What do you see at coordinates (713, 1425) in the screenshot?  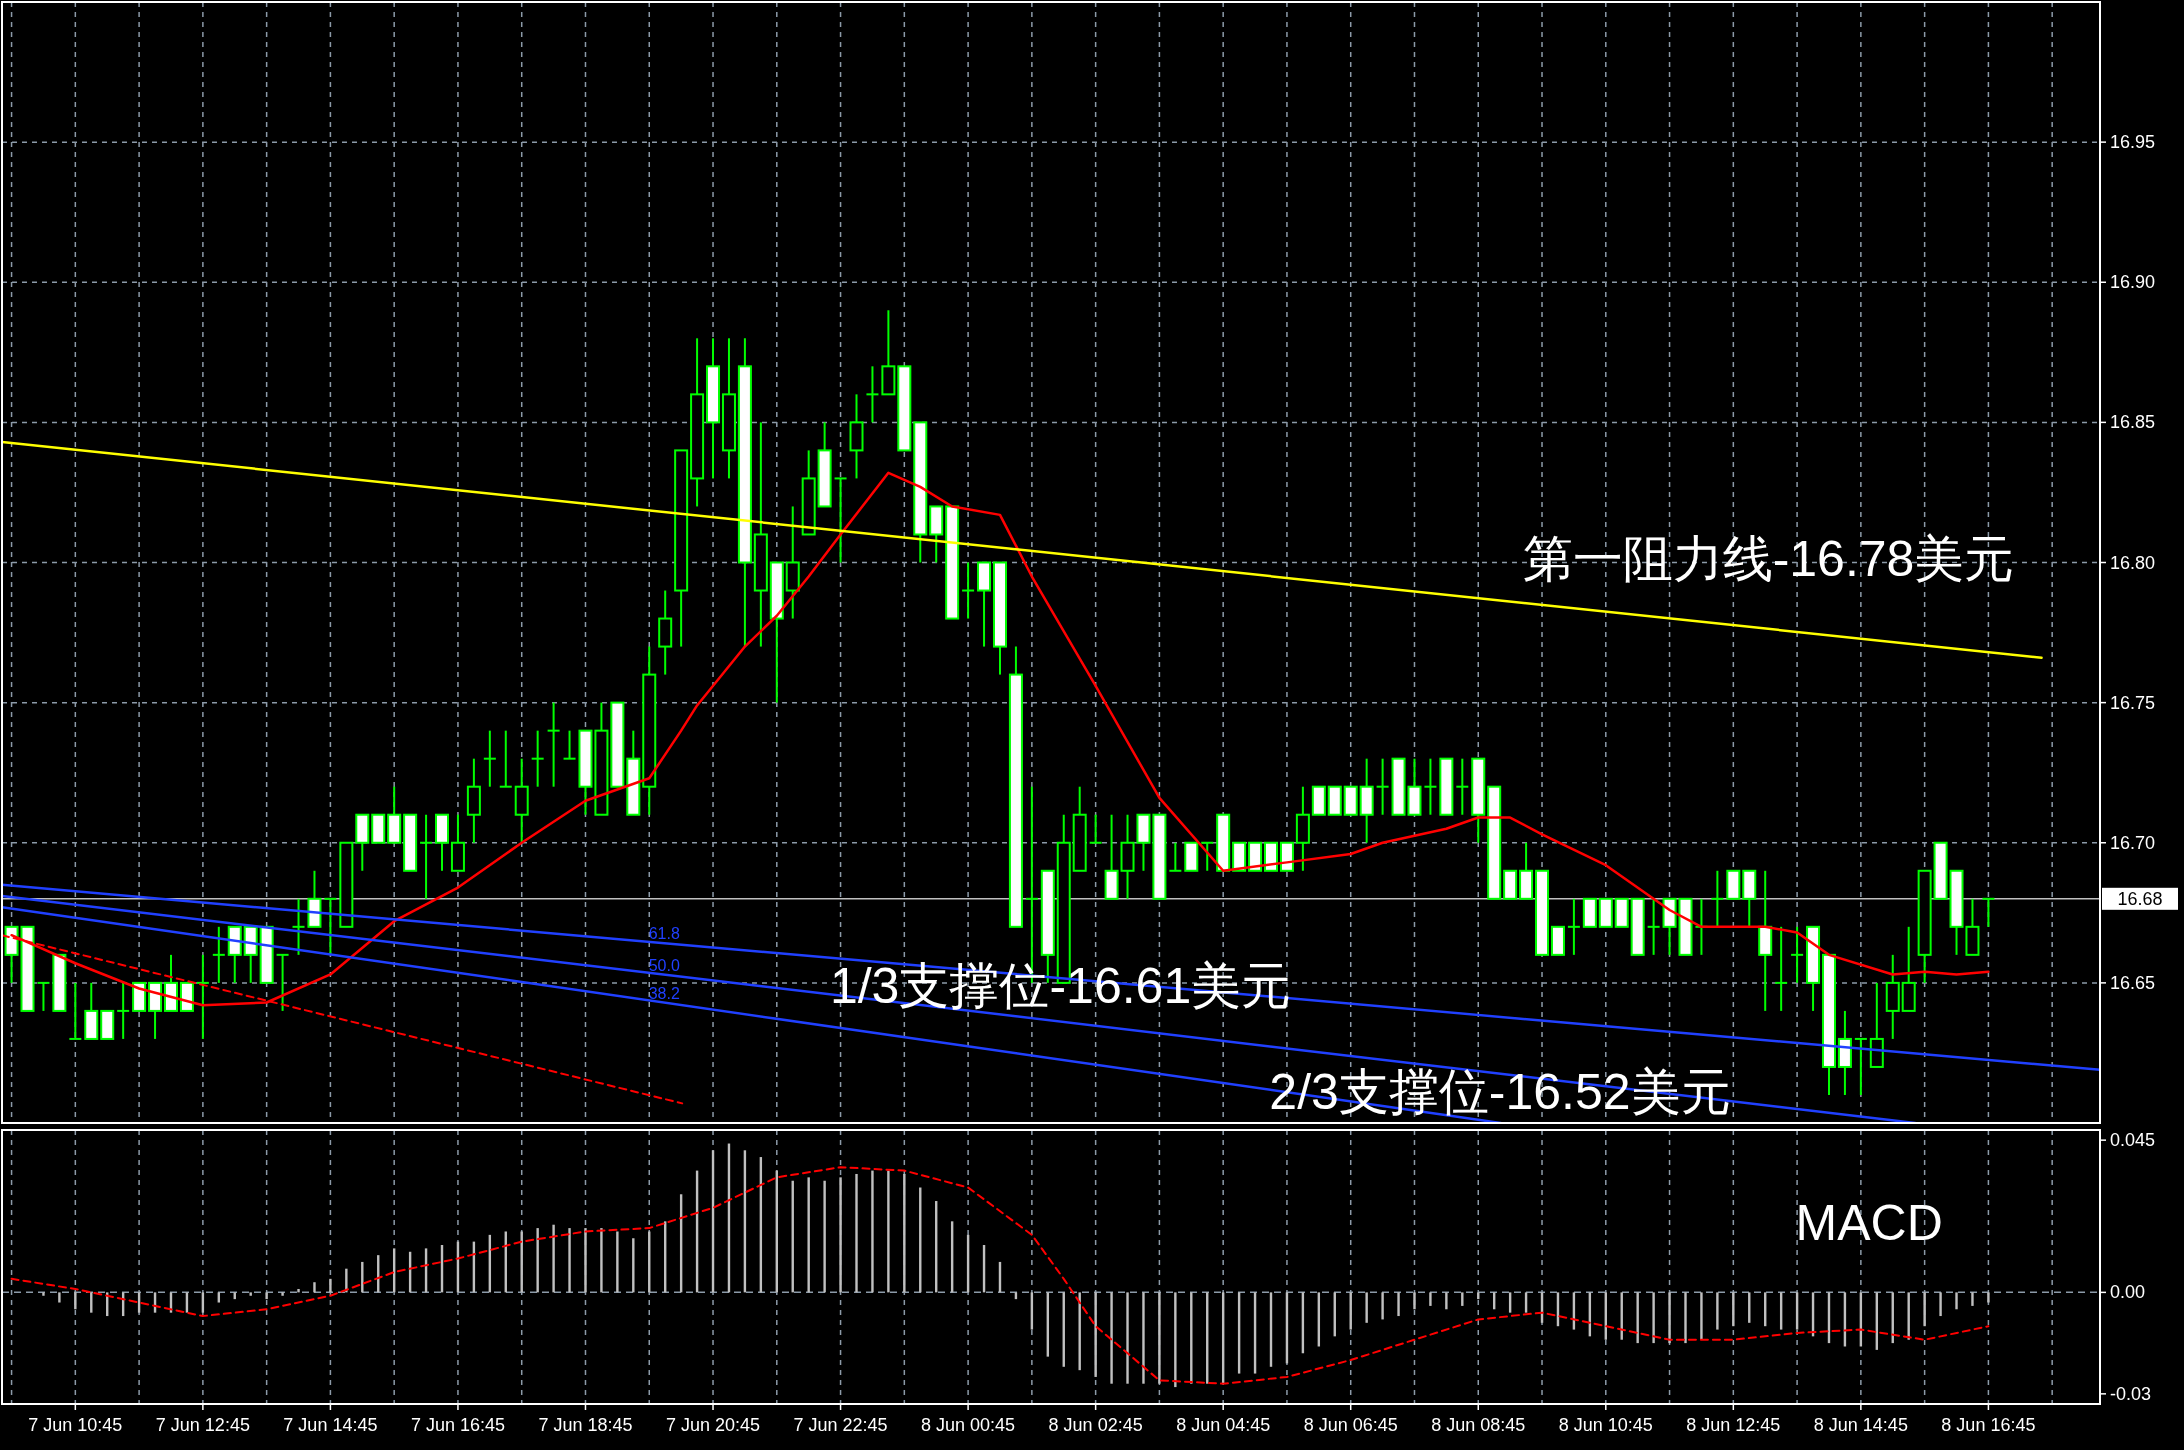 I see `x-tick-label: 7 Jun 20:45` at bounding box center [713, 1425].